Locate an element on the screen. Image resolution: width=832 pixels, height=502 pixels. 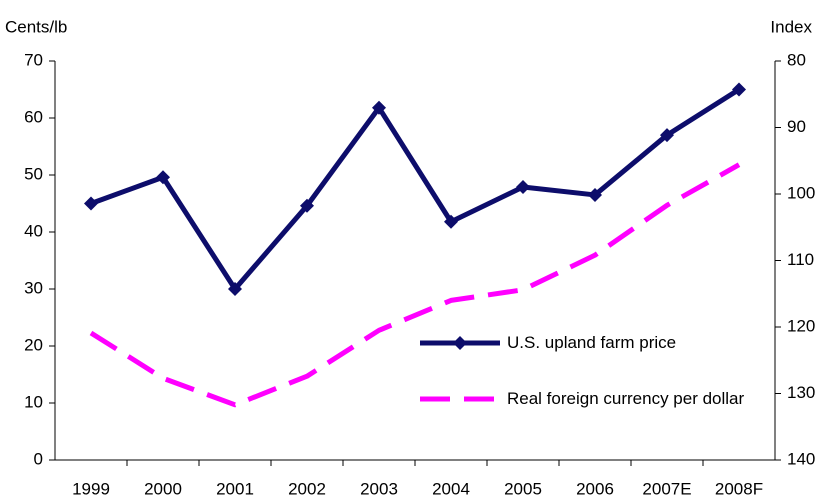
y-tick-label: 70 is located at coordinates (33, 59).